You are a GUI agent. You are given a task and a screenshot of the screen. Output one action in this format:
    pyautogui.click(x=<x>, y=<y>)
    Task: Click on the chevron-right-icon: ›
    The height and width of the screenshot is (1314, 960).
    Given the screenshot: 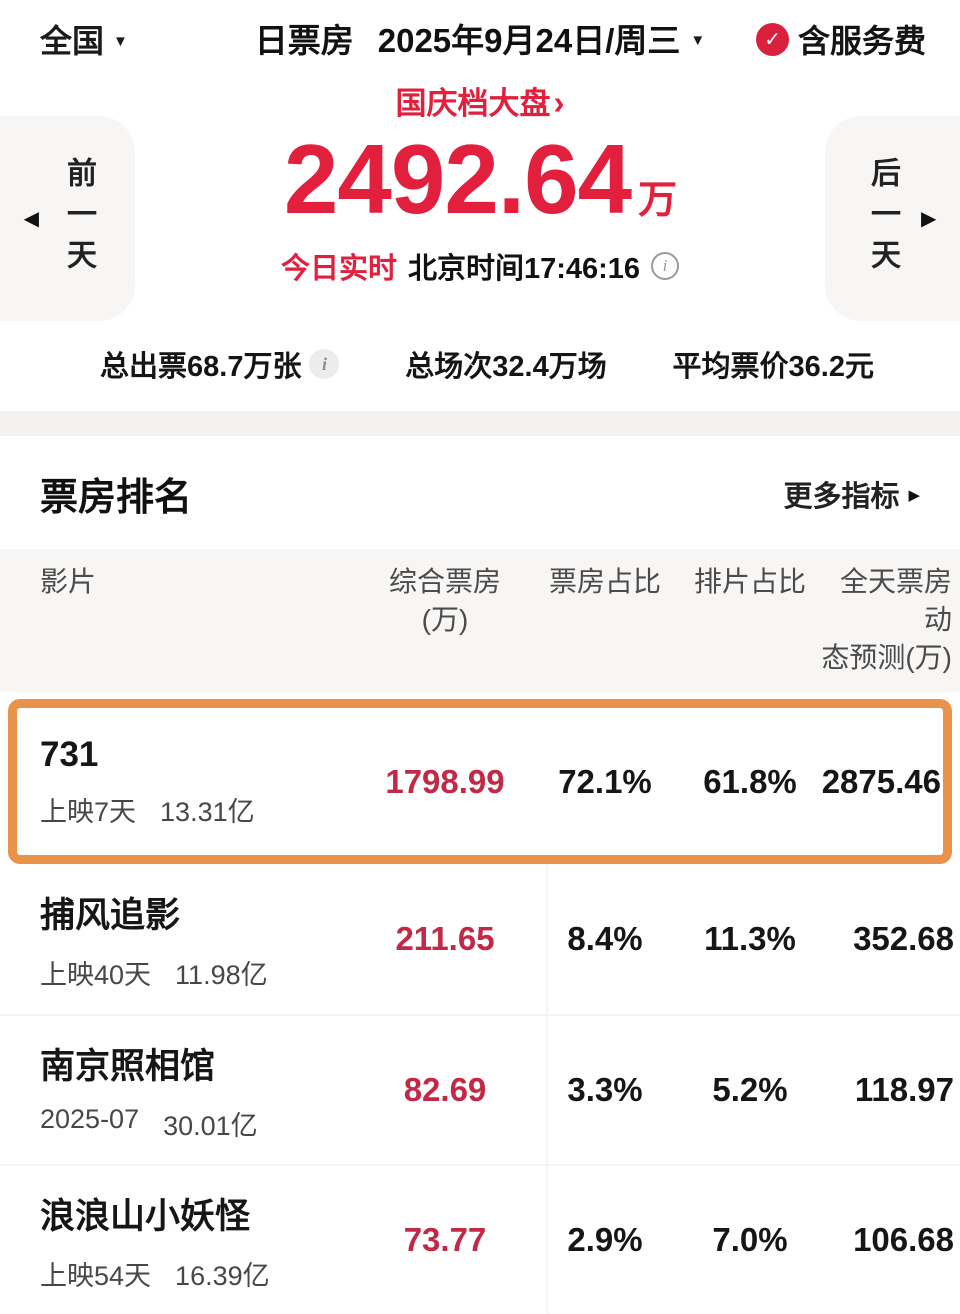 What is the action you would take?
    pyautogui.click(x=559, y=102)
    